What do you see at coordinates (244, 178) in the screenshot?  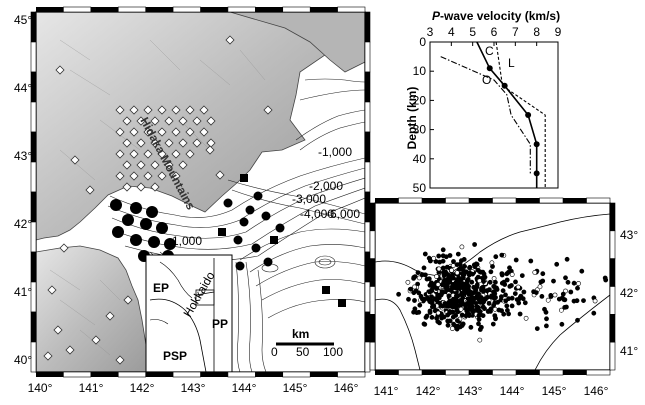 I see `station-square` at bounding box center [244, 178].